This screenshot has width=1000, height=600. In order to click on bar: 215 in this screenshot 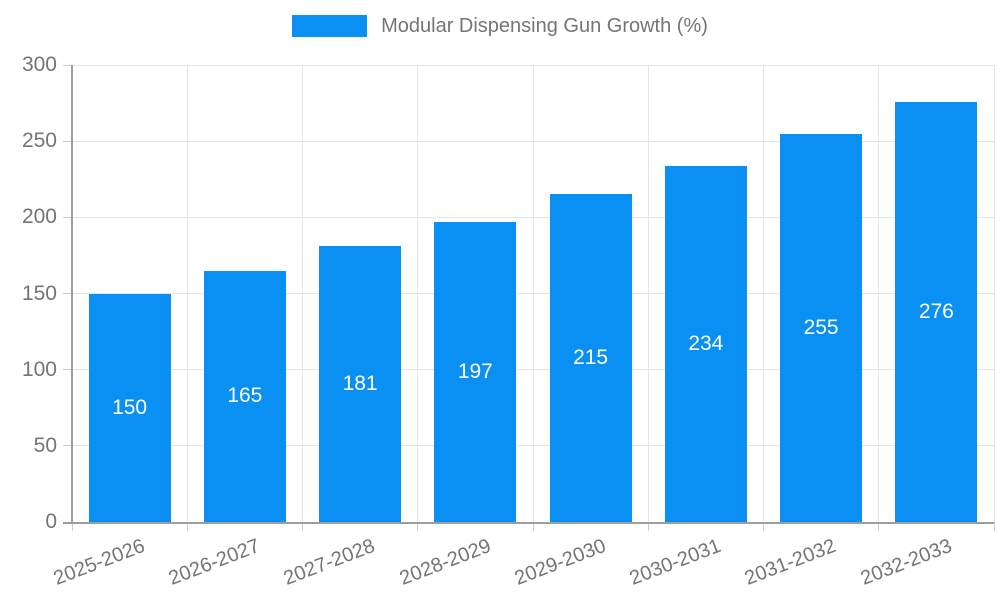, I will do `click(590, 358)`.